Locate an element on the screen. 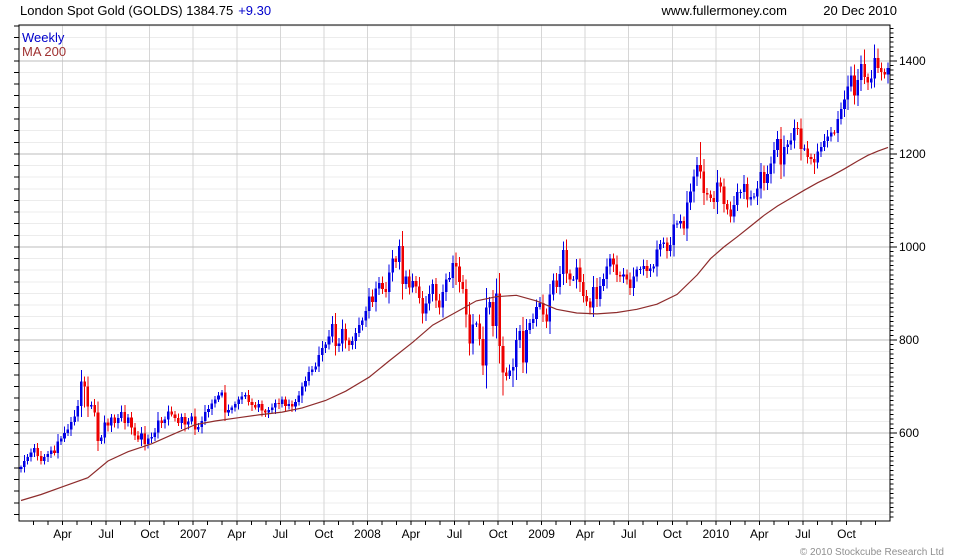 The image size is (980, 560). x-axis-label: Apr is located at coordinates (236, 534).